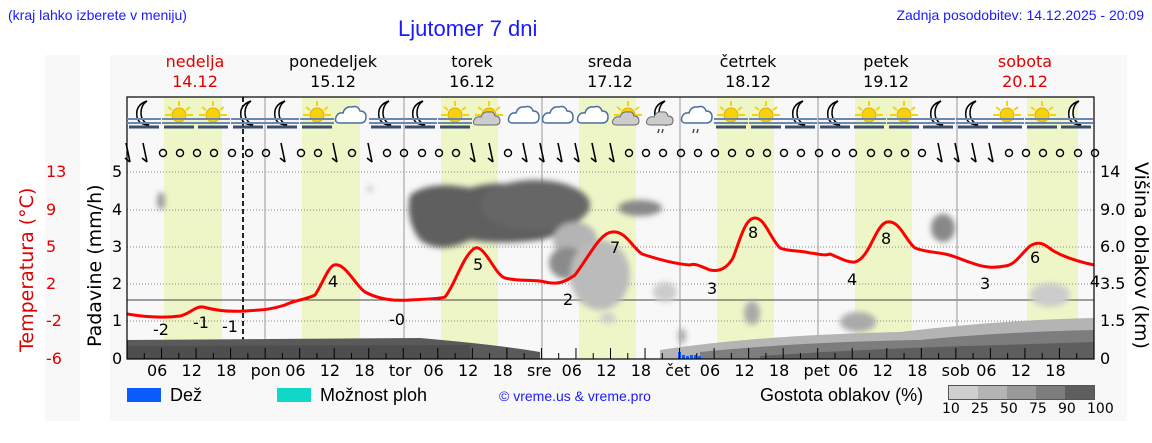  What do you see at coordinates (97, 15) in the screenshot?
I see `location-hint: (kraj lahko izberete v meniju)` at bounding box center [97, 15].